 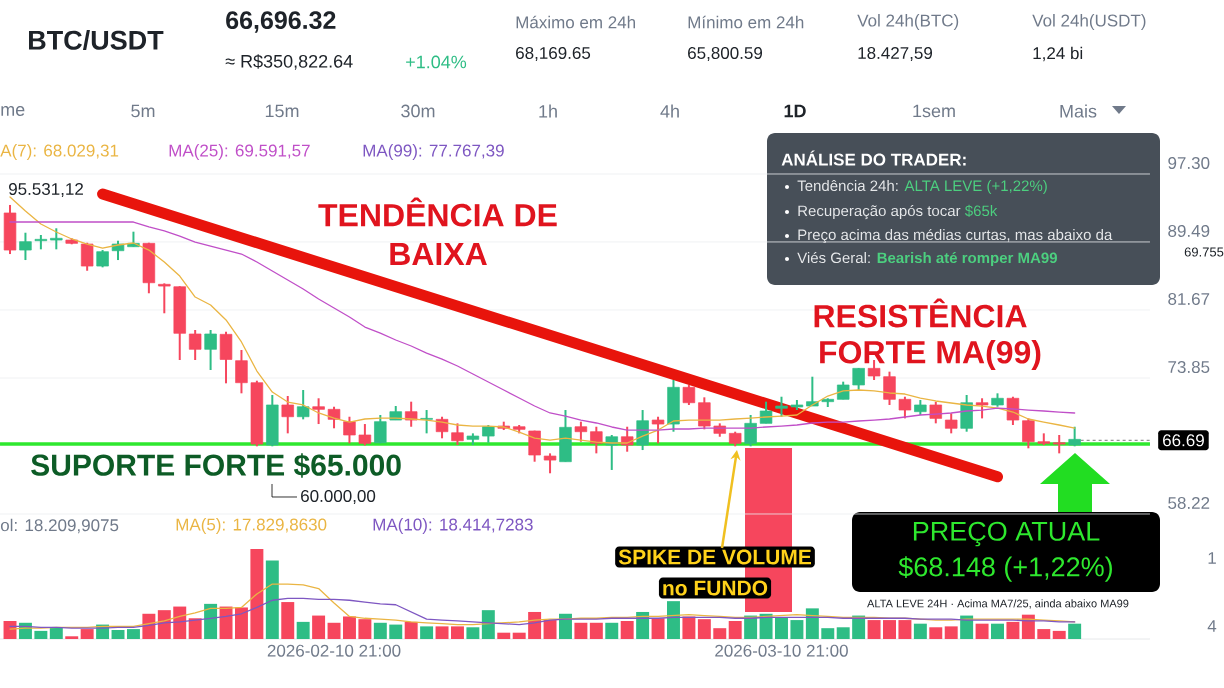 What do you see at coordinates (934, 111) in the screenshot?
I see `text: 1sem` at bounding box center [934, 111].